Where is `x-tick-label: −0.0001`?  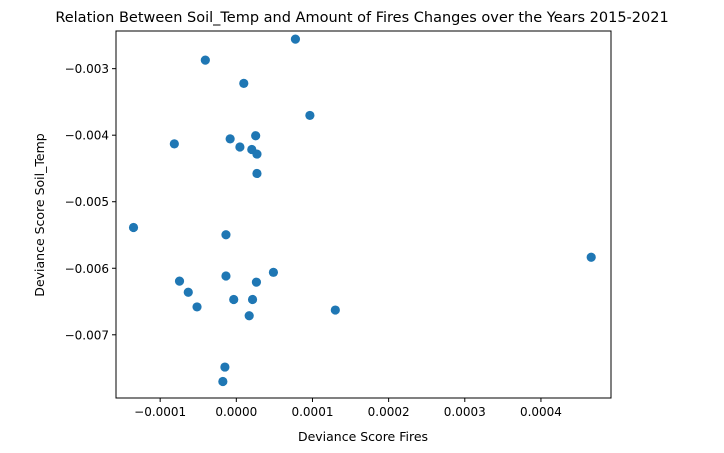
x-tick-label: −0.0001 is located at coordinates (160, 412).